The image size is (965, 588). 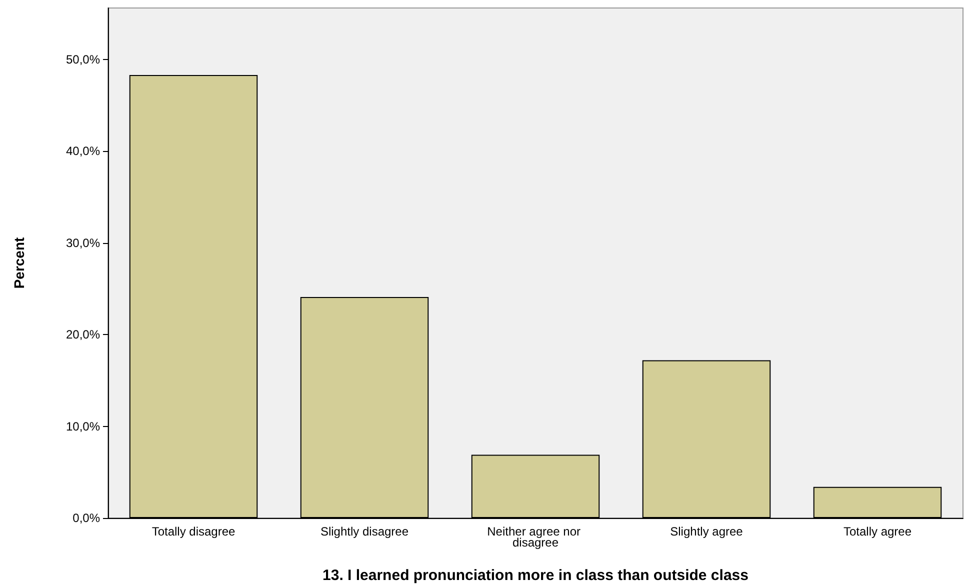 What do you see at coordinates (877, 531) in the screenshot?
I see `x-tick-label: Totally agree` at bounding box center [877, 531].